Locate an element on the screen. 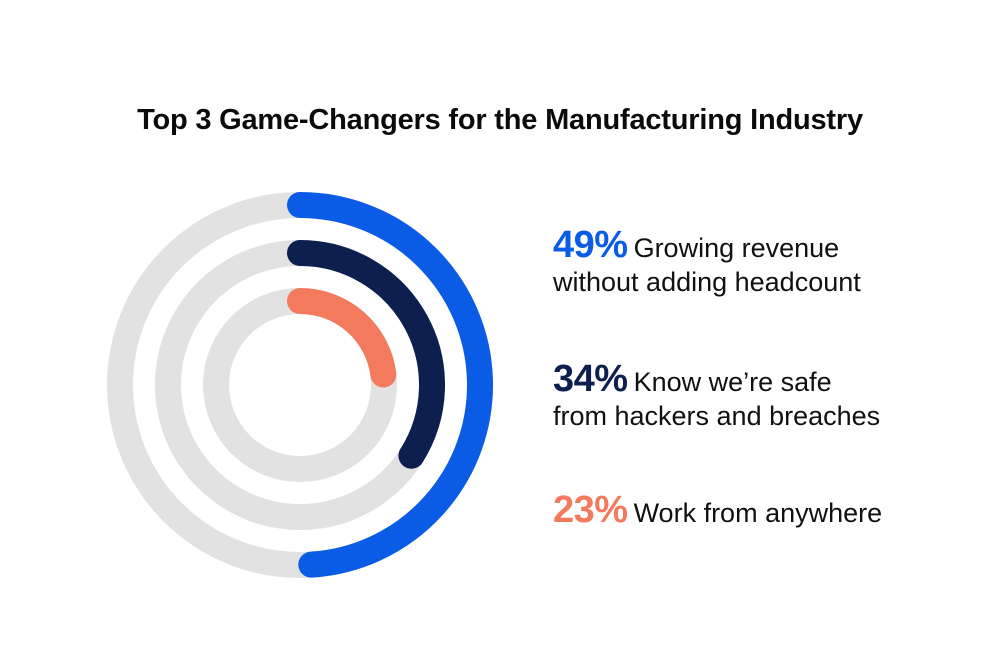 This screenshot has width=1000, height=666. ring-security-arc is located at coordinates (366, 354).